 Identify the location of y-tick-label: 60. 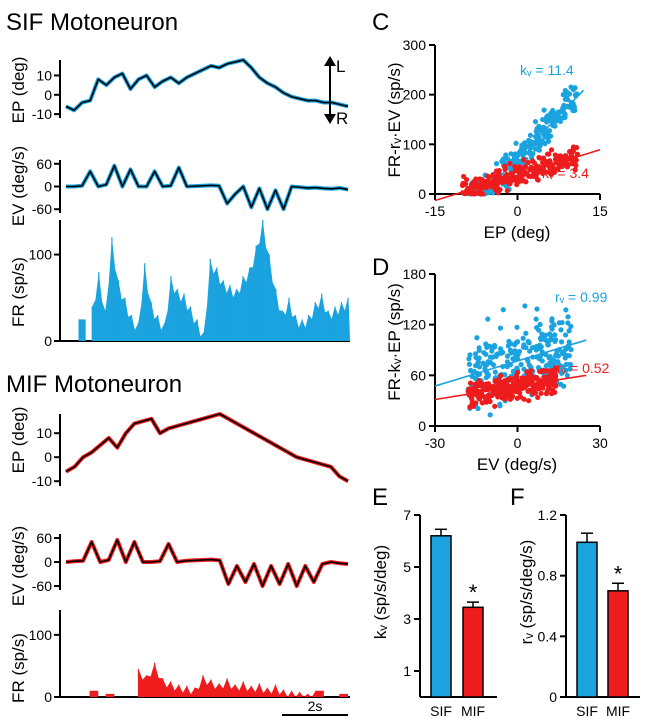
(418, 375).